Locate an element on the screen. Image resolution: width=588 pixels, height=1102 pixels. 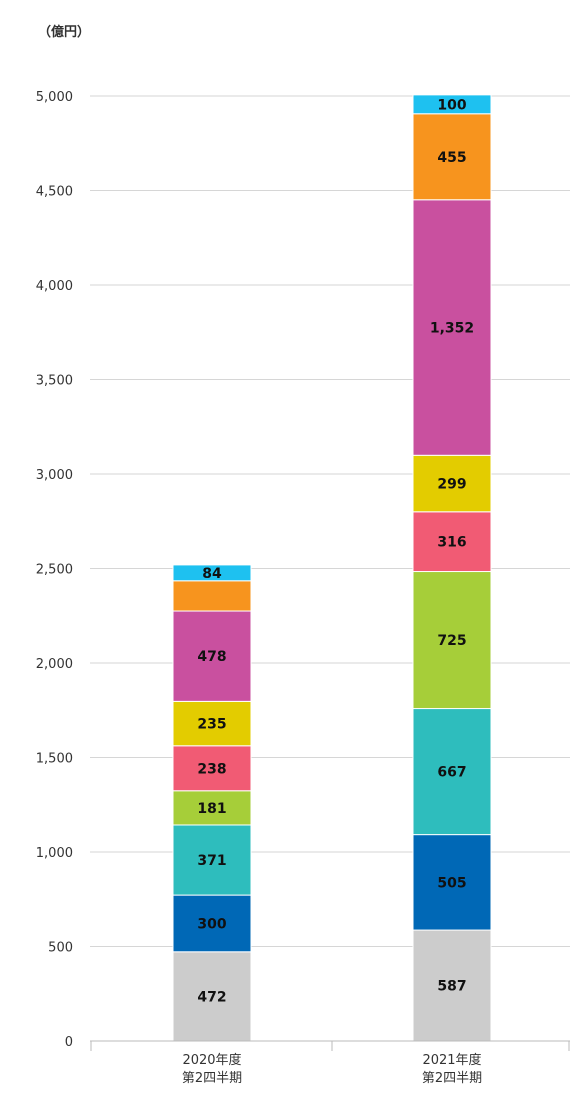
y-tick-label: 3,500 is located at coordinates (54, 381).